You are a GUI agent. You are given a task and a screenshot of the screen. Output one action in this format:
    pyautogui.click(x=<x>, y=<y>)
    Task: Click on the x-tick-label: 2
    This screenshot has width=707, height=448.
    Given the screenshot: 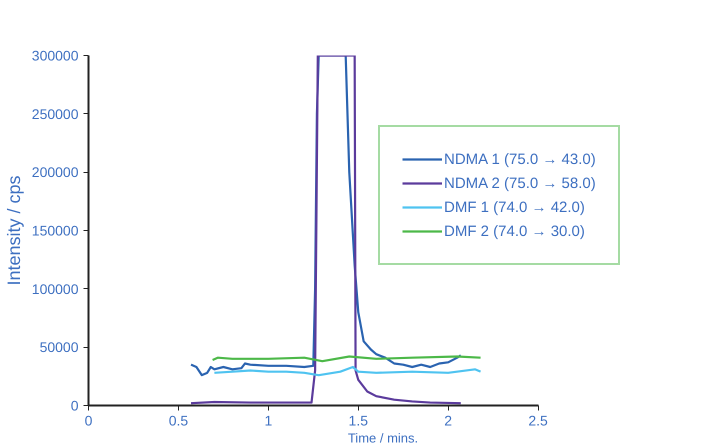 What is the action you would take?
    pyautogui.click(x=448, y=420)
    